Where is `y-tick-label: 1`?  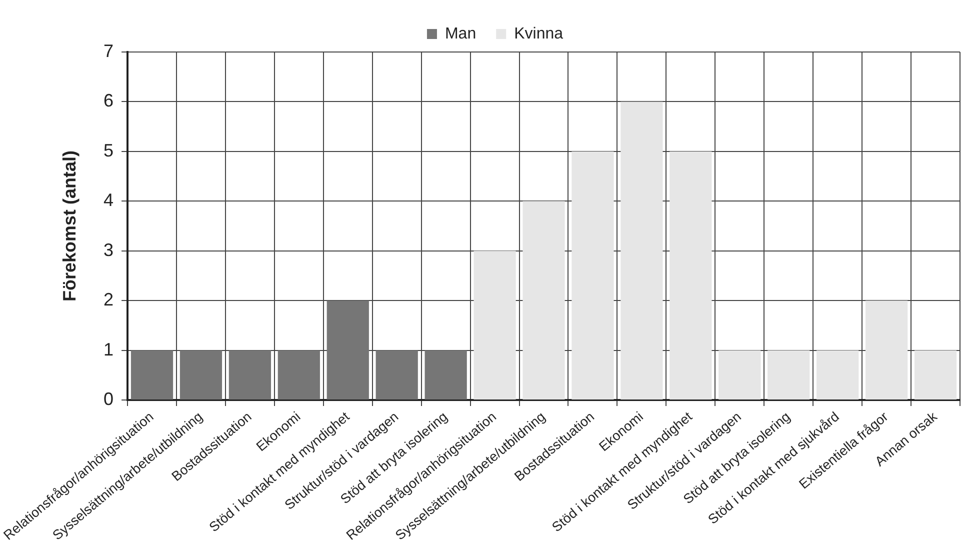 y-tick-label: 1 is located at coordinates (109, 349).